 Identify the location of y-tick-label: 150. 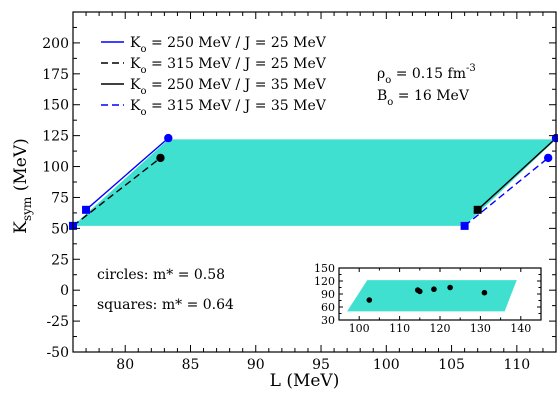
(55, 106).